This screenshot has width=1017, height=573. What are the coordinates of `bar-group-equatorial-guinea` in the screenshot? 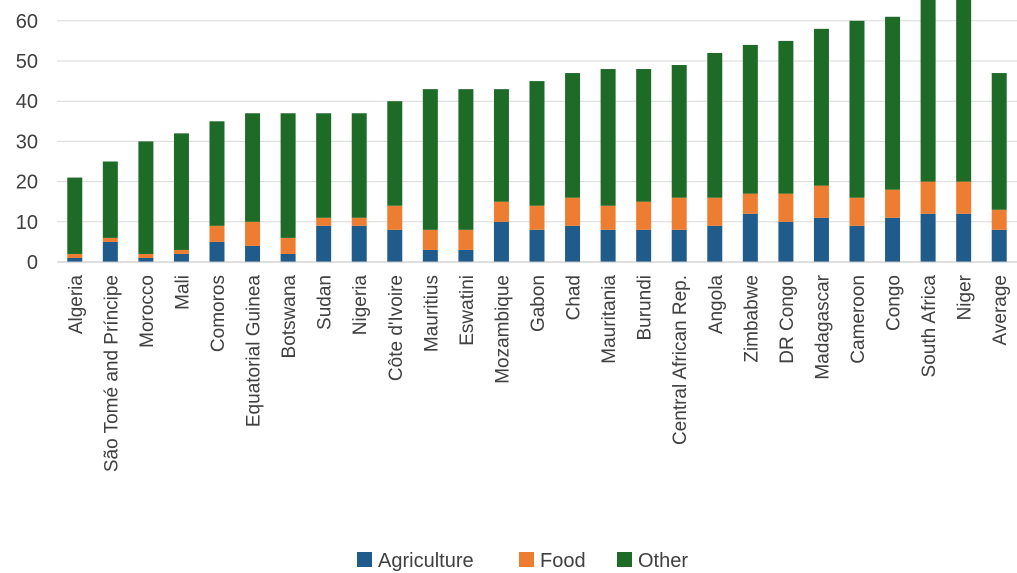 It's located at (253, 187).